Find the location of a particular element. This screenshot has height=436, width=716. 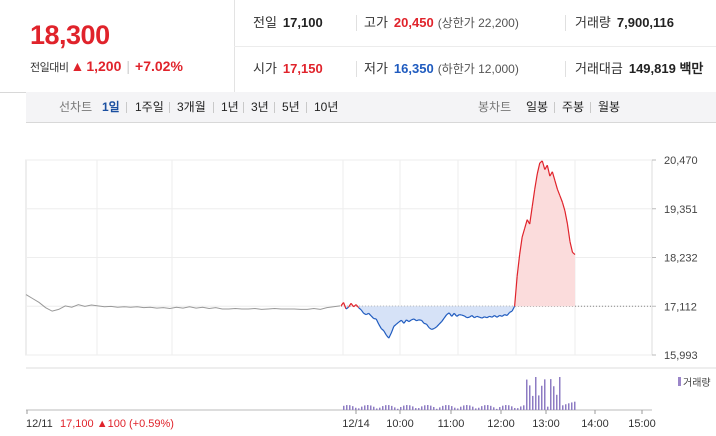

x-tick-label: 13:00 is located at coordinates (546, 424).